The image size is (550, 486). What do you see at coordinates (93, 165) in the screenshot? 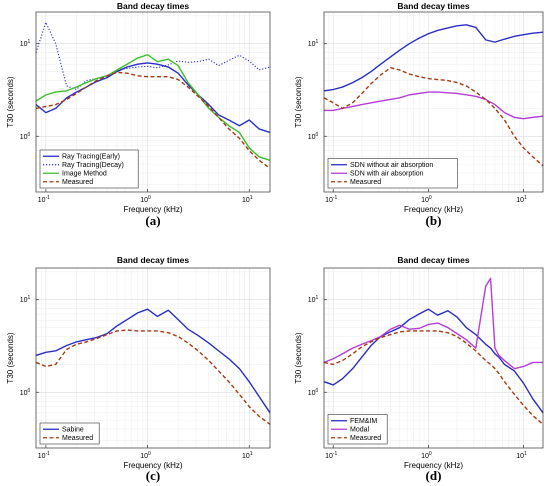
I see `legend-label: Ray Tracing(Decay)` at bounding box center [93, 165].